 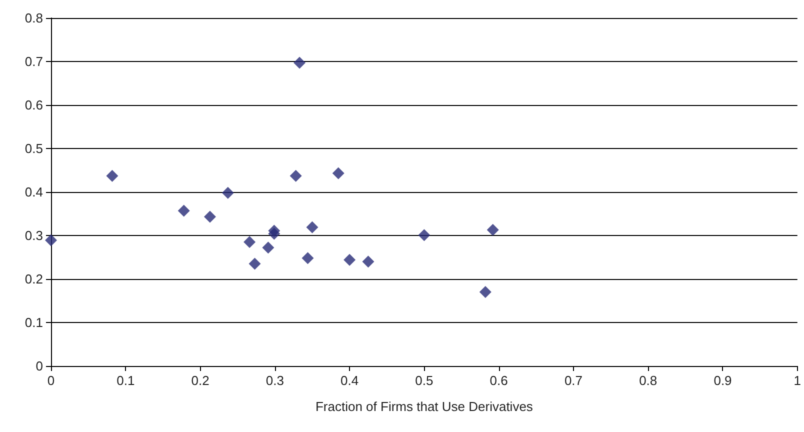 I want to click on x-tick-label: 0.9, so click(x=723, y=380).